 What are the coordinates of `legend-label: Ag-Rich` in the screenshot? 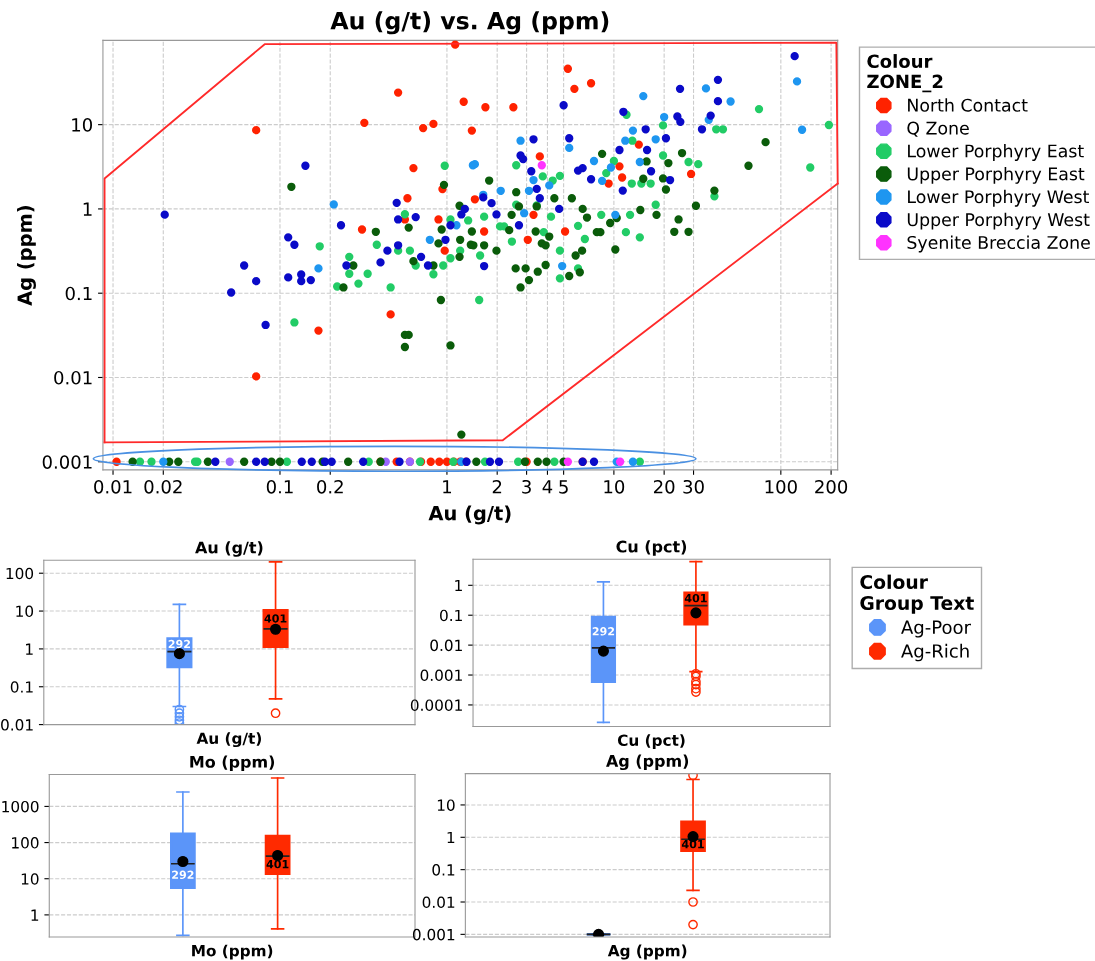 It's located at (935, 652).